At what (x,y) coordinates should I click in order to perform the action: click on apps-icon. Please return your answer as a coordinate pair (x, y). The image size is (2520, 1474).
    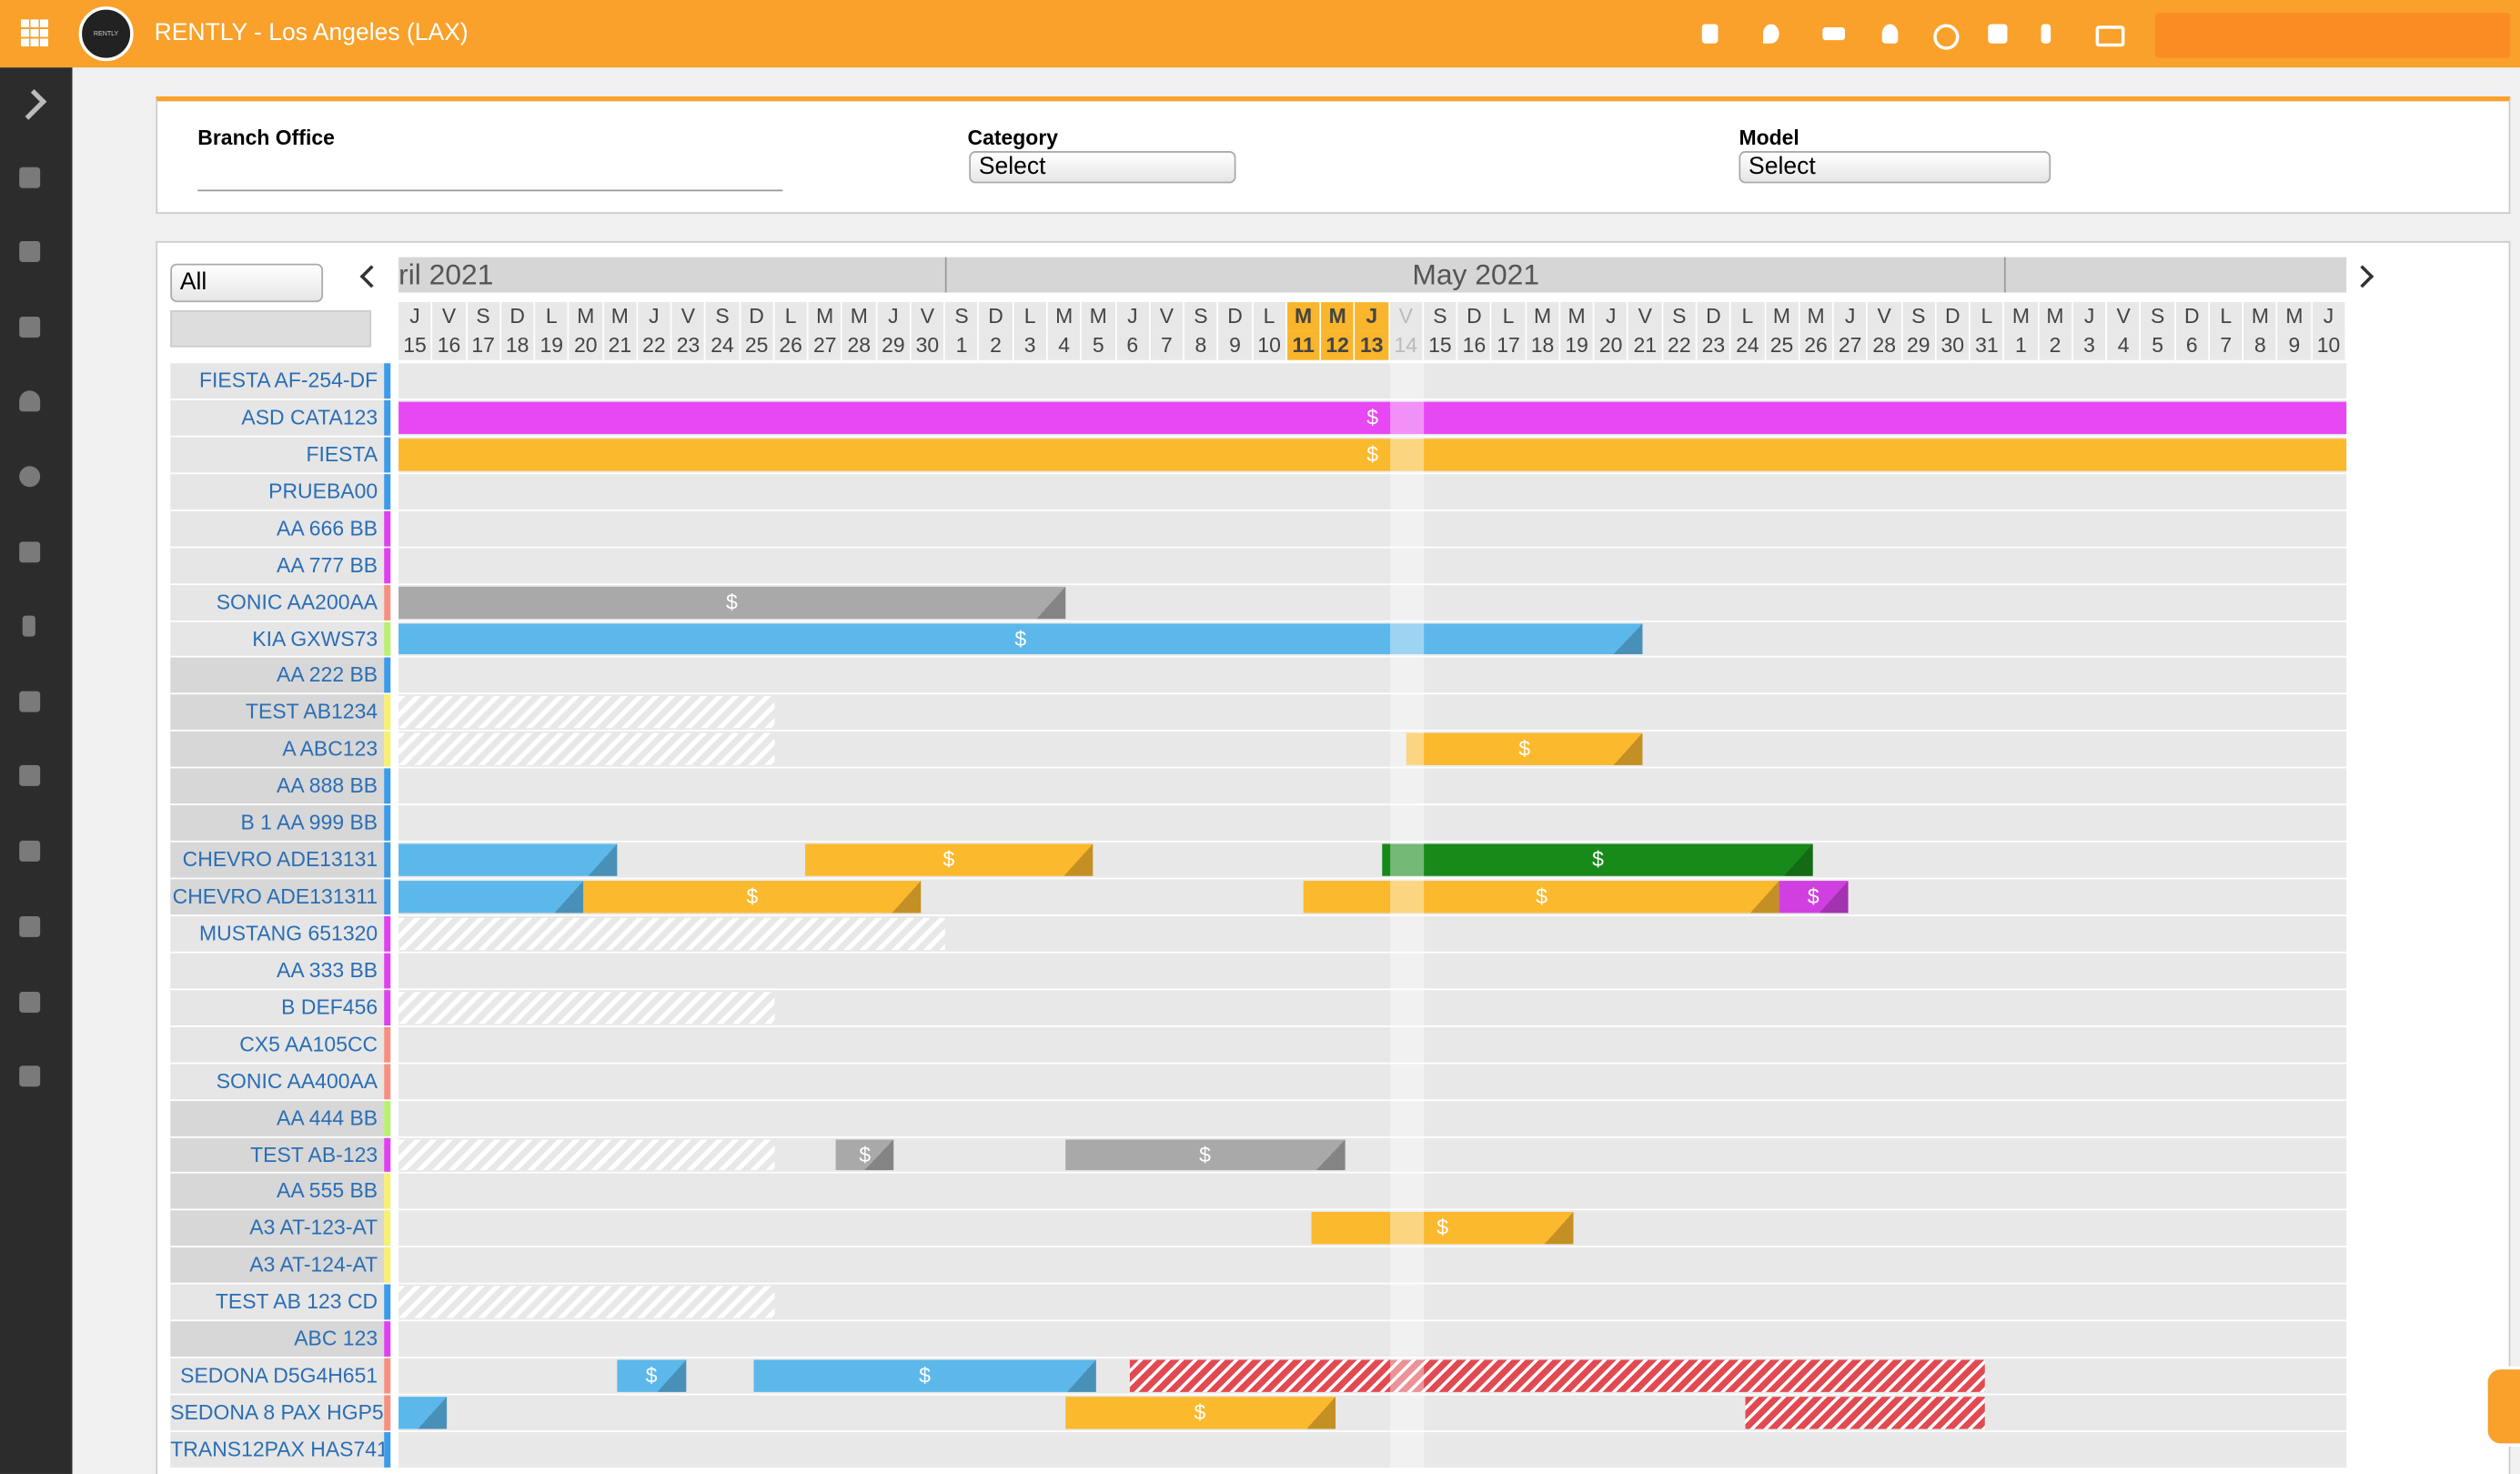
    Looking at the image, I should click on (34, 33).